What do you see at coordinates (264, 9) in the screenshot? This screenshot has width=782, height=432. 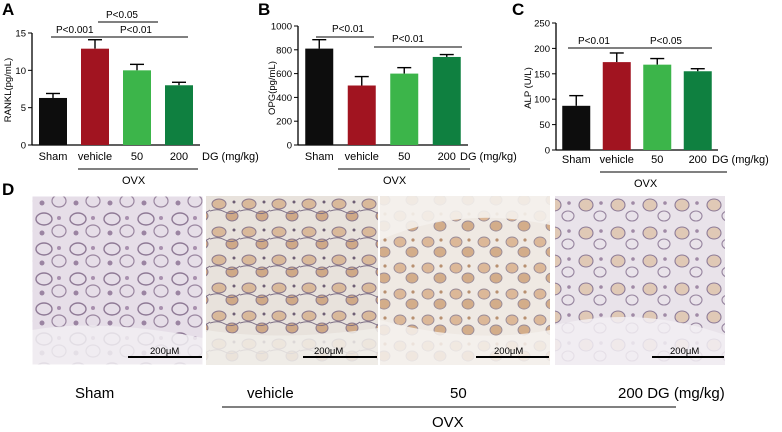 I see `panel-label-b: B` at bounding box center [264, 9].